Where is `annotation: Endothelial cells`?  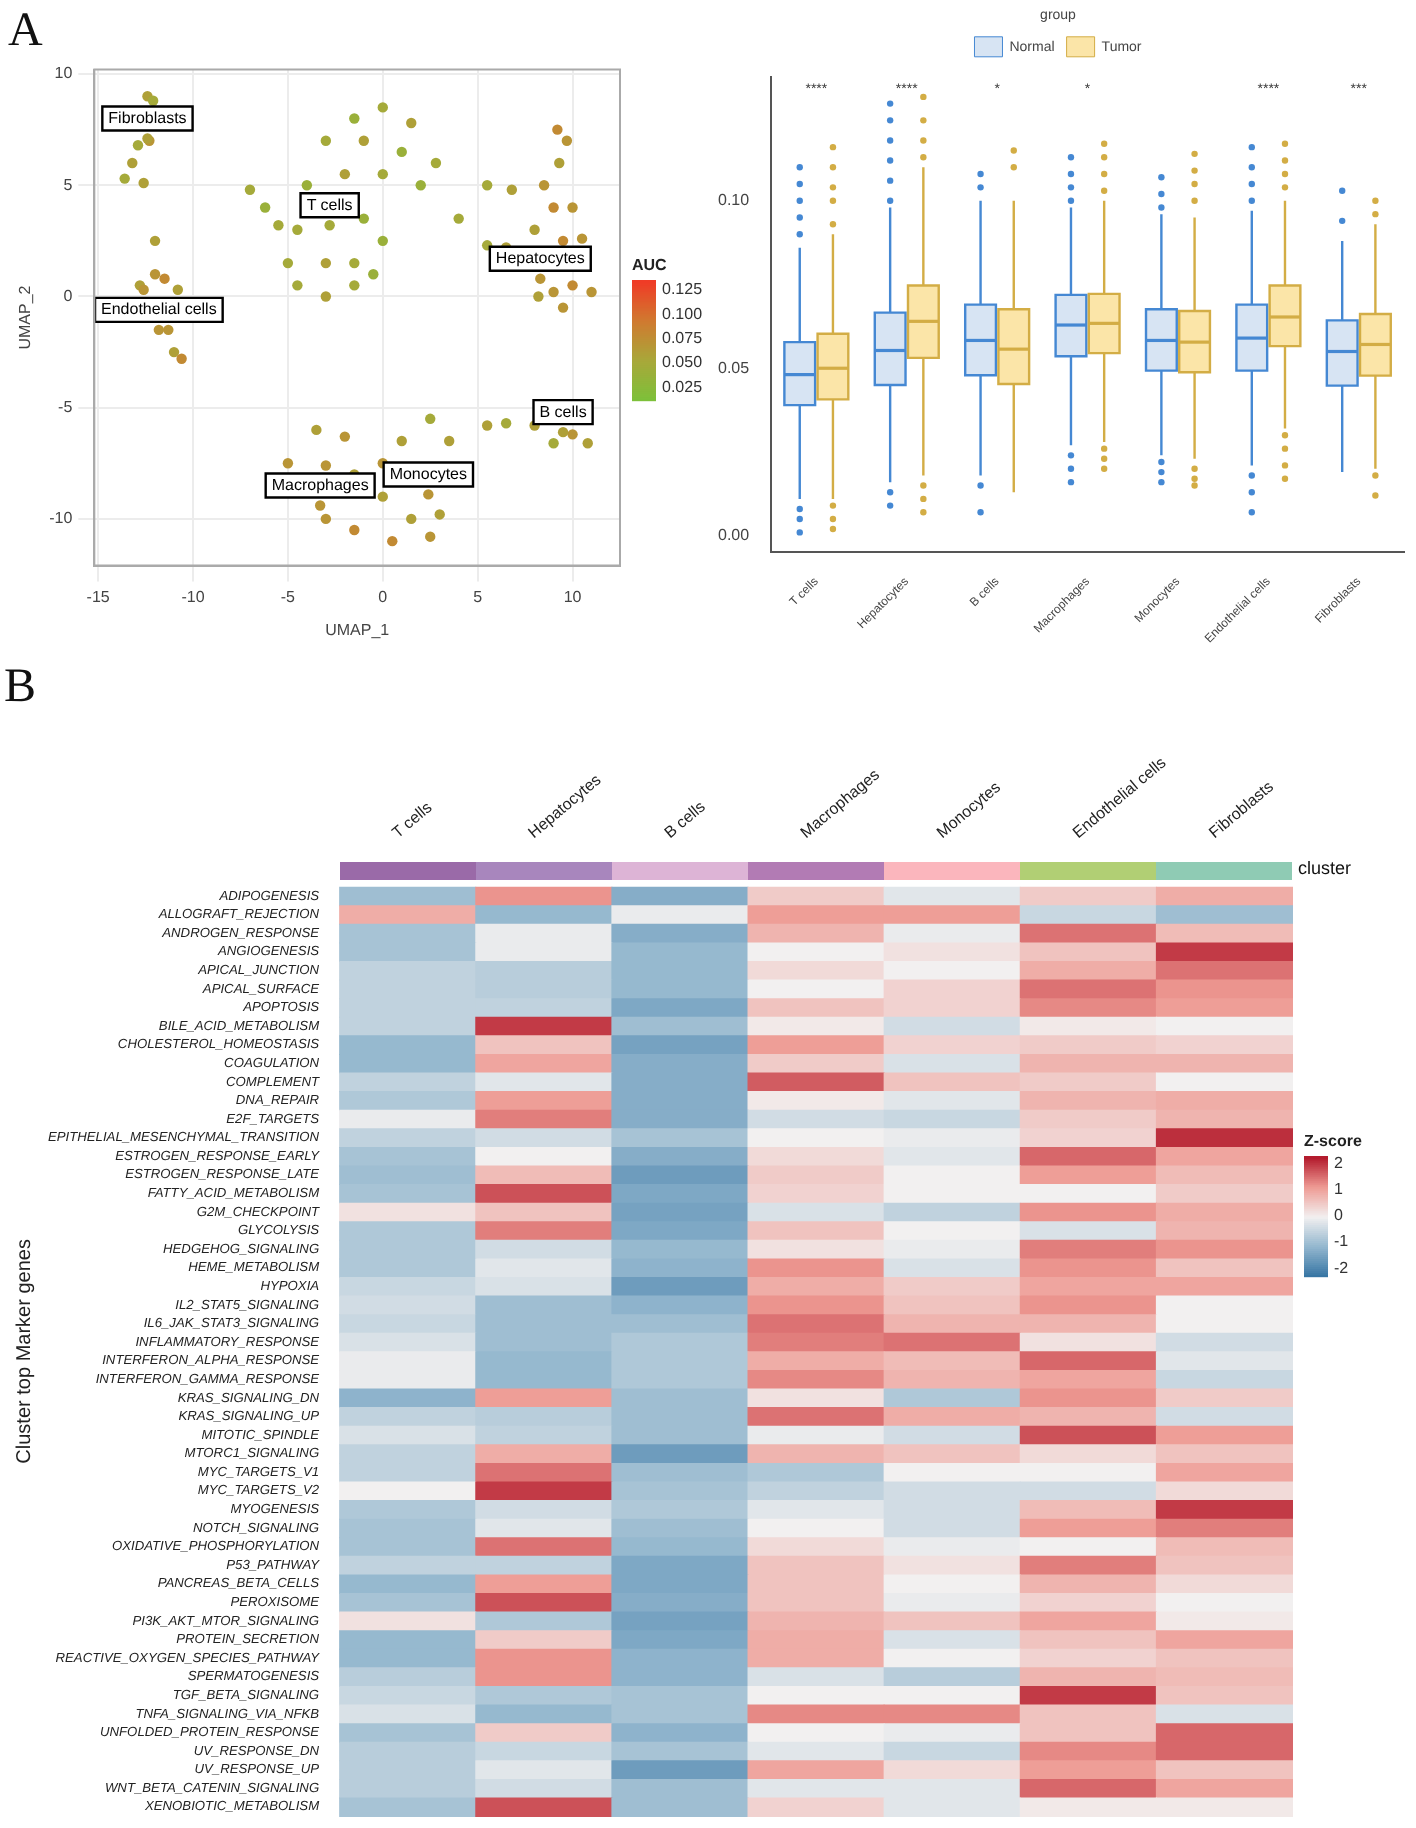
annotation: Endothelial cells is located at coordinates (159, 309).